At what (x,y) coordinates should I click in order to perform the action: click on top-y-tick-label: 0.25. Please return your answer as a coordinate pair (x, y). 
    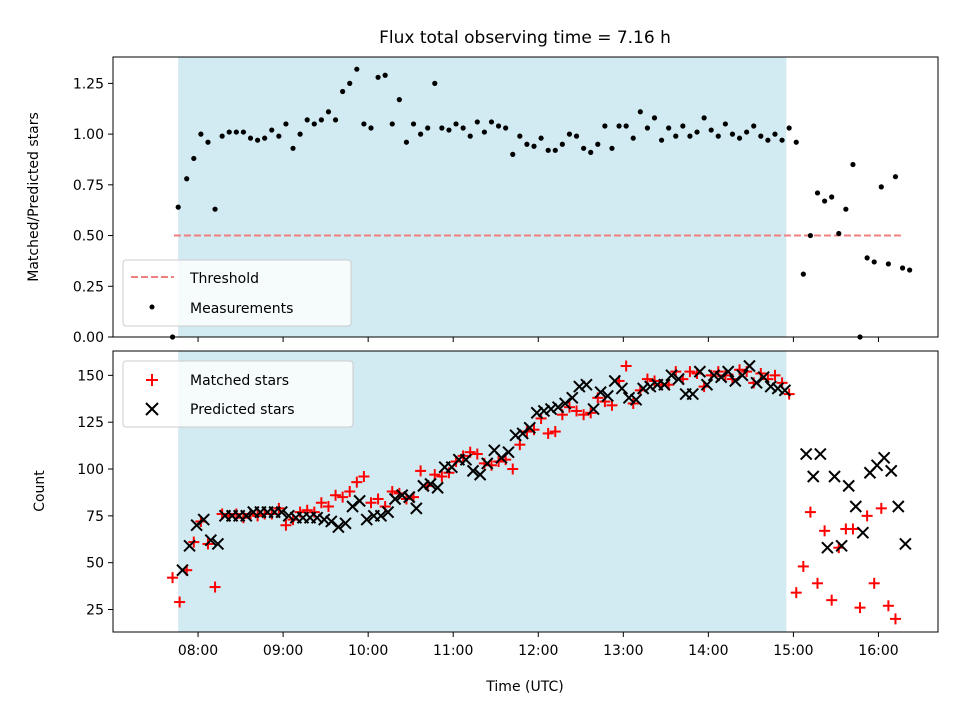
    Looking at the image, I should click on (88, 287).